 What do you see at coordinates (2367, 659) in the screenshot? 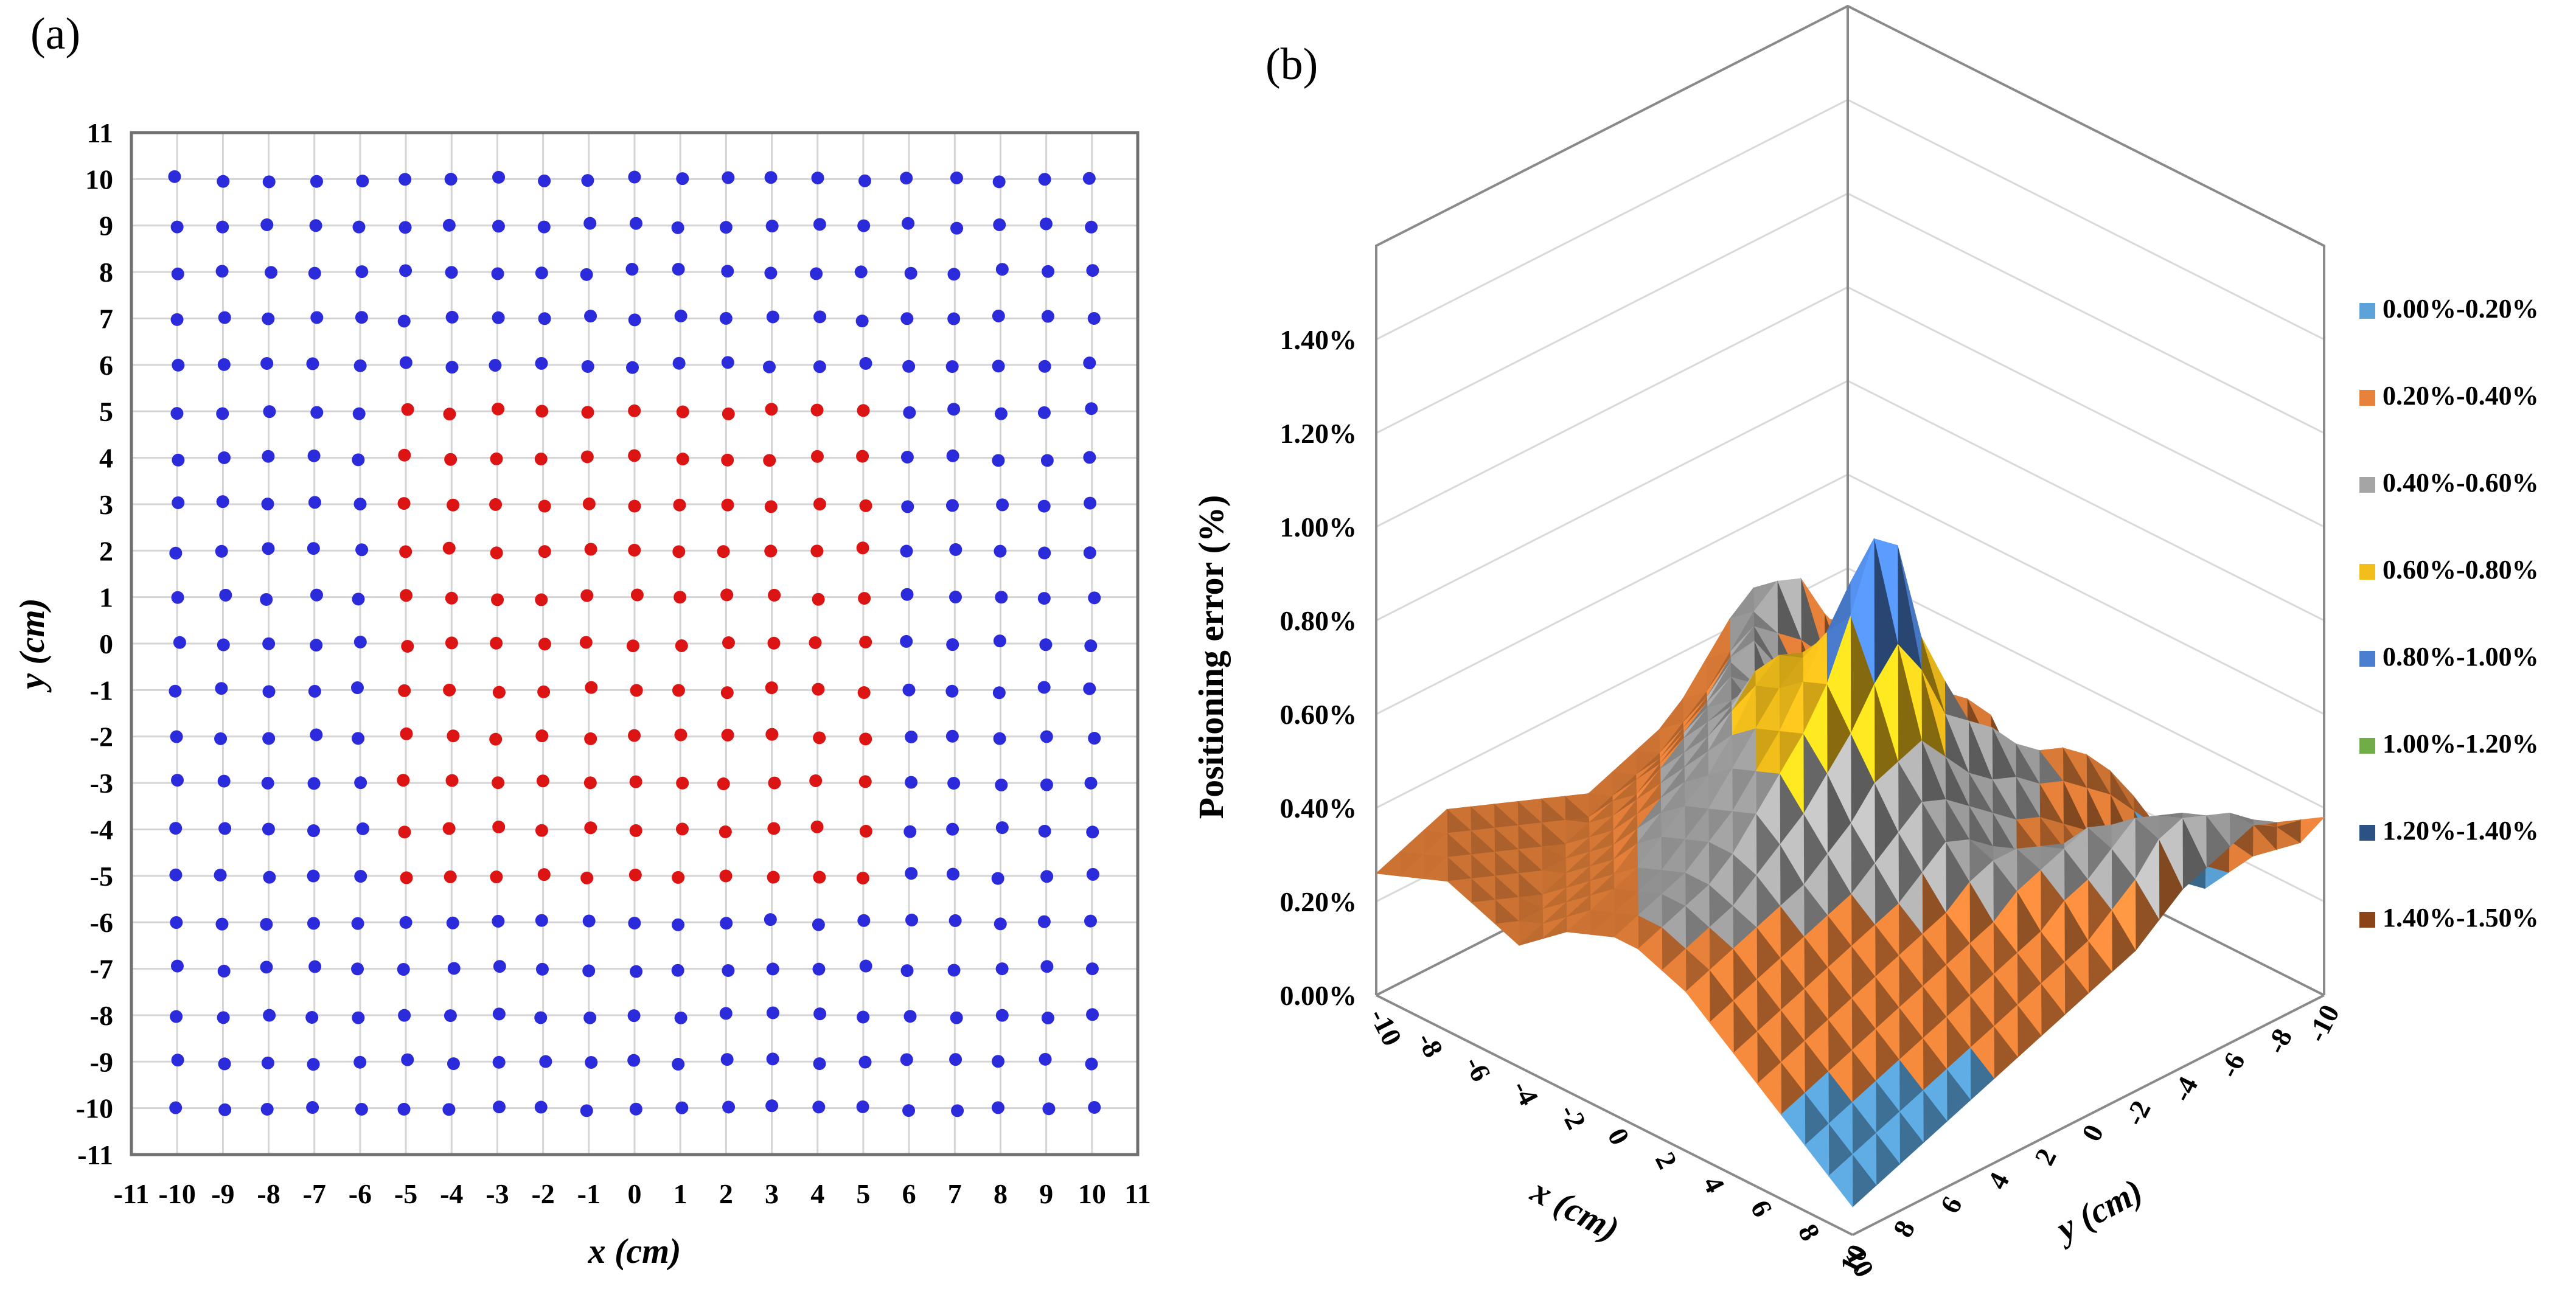
I see `legend-swatch` at bounding box center [2367, 659].